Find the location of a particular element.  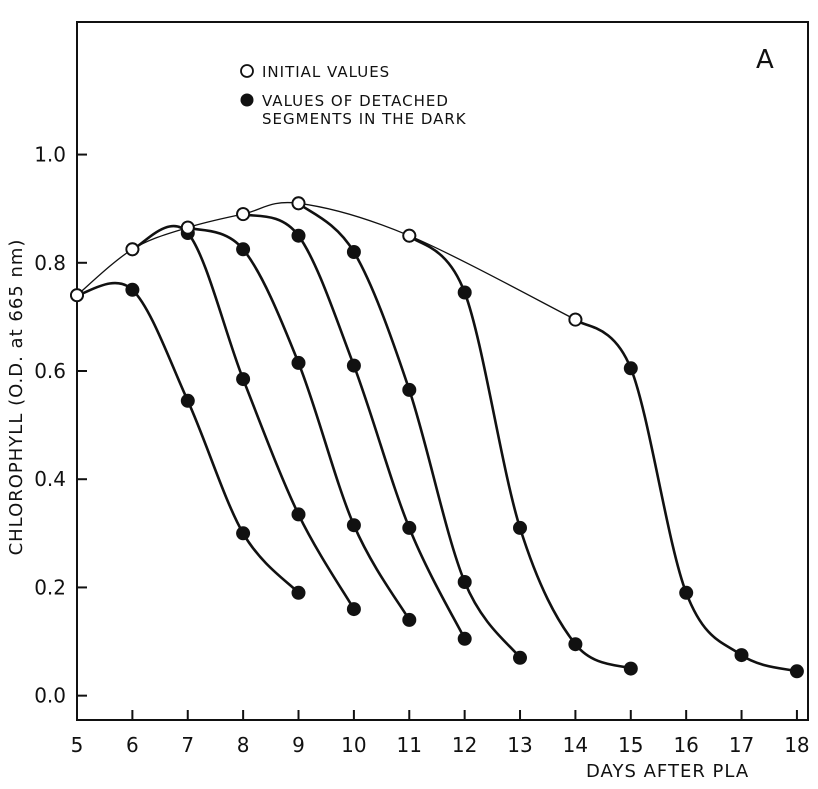

x-tick-label: 17 is located at coordinates (741, 745).